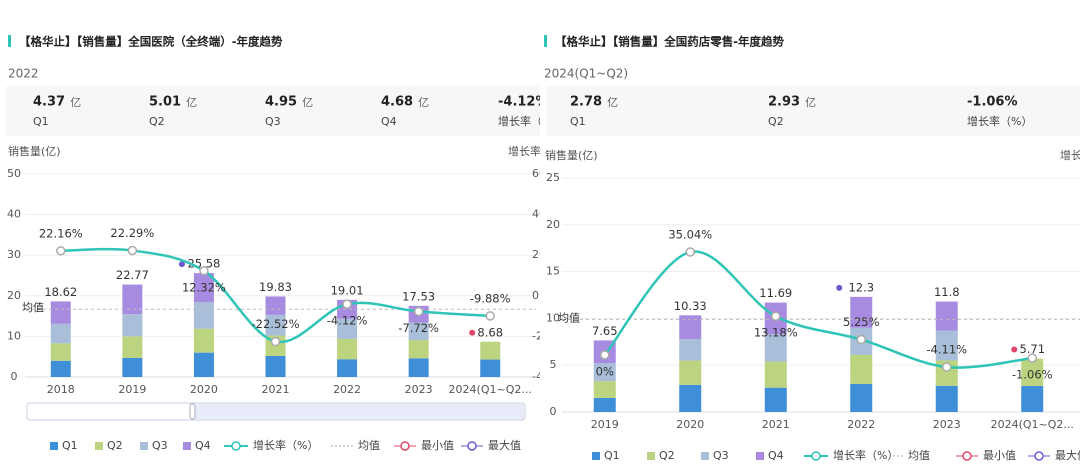  I want to click on total-label: 12.3, so click(861, 287).